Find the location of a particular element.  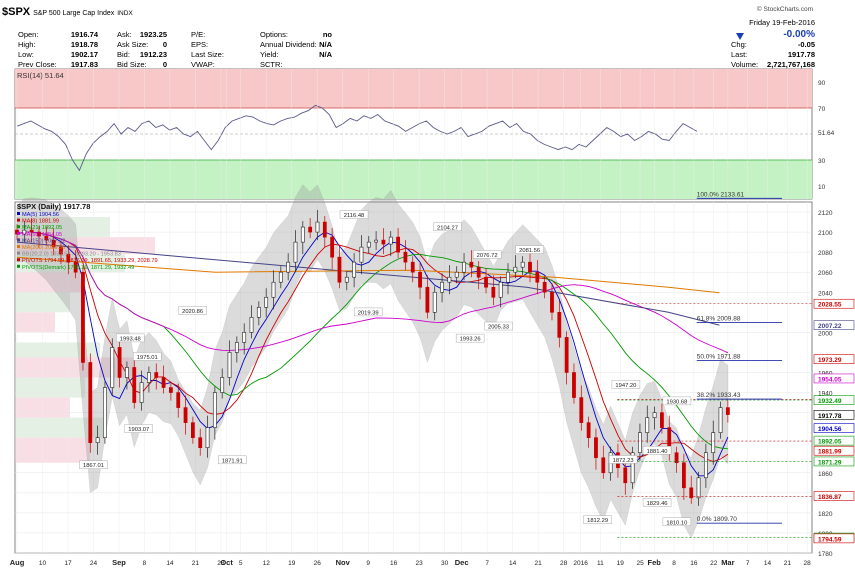

right-price-label: 1917.78 is located at coordinates (830, 416).